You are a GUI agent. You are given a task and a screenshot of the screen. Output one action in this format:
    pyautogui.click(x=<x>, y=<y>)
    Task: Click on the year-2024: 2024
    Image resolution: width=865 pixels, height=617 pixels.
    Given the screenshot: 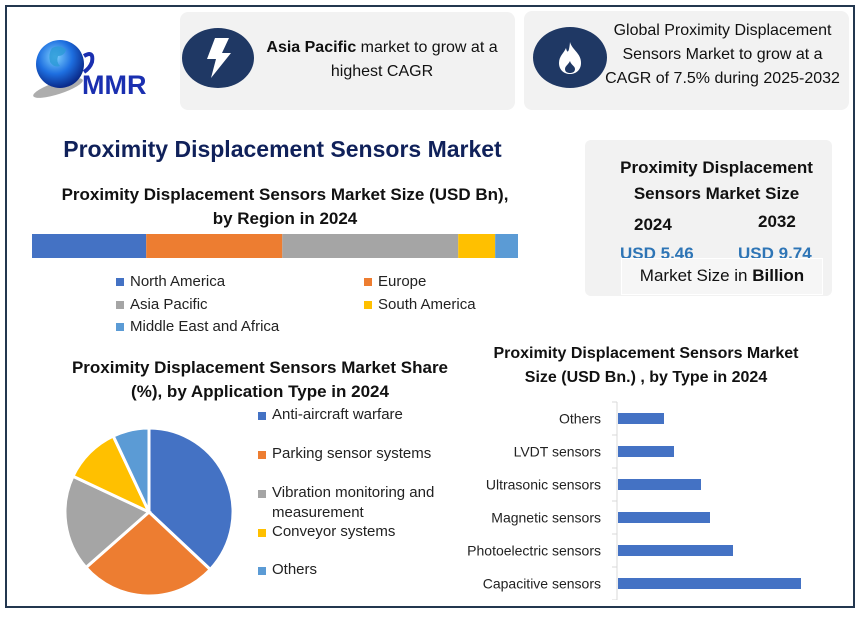 What is the action you would take?
    pyautogui.click(x=653, y=224)
    